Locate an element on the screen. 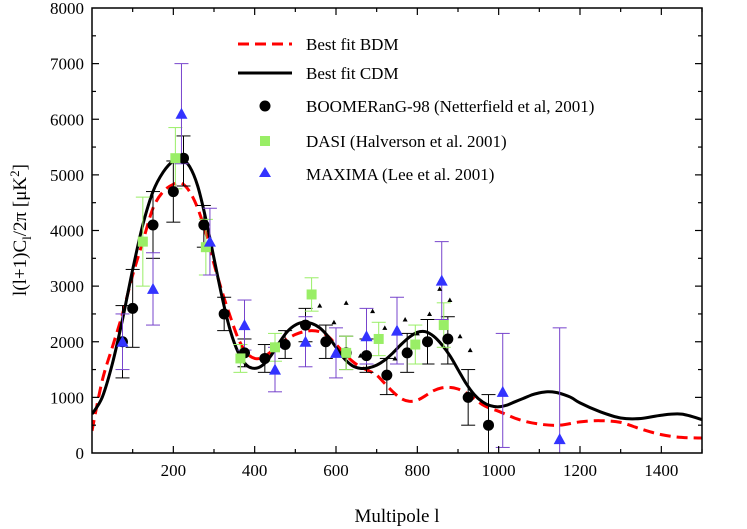  x-tick-label: 400 is located at coordinates (255, 470).